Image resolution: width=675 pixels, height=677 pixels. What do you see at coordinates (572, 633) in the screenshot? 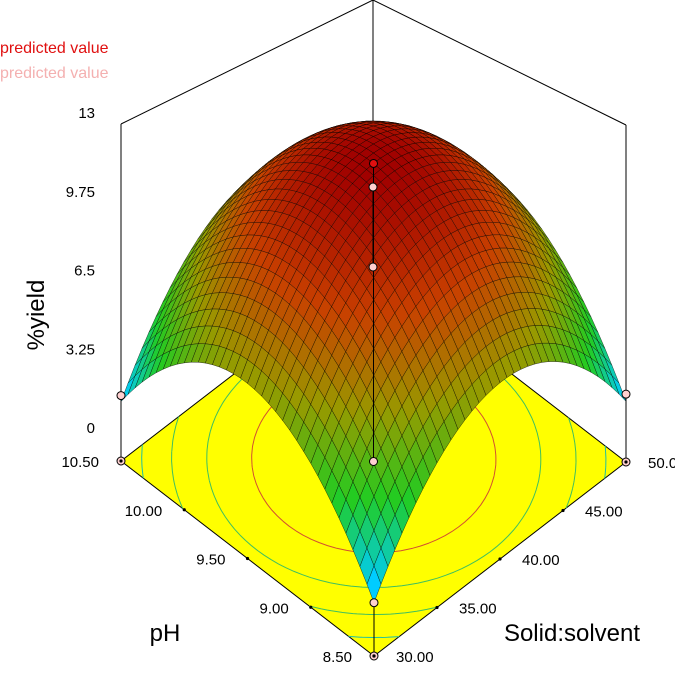
I see `y-axis-title: Solid:solvent` at bounding box center [572, 633].